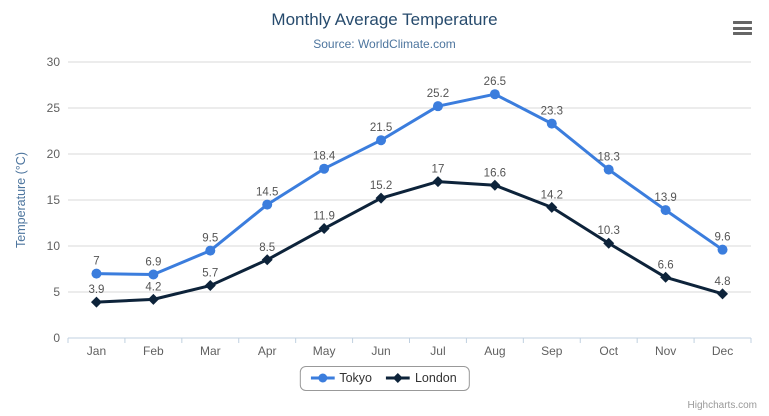 This screenshot has height=416, width=769. What do you see at coordinates (21, 200) in the screenshot?
I see `y-axis-title: Temperature (°C)` at bounding box center [21, 200].